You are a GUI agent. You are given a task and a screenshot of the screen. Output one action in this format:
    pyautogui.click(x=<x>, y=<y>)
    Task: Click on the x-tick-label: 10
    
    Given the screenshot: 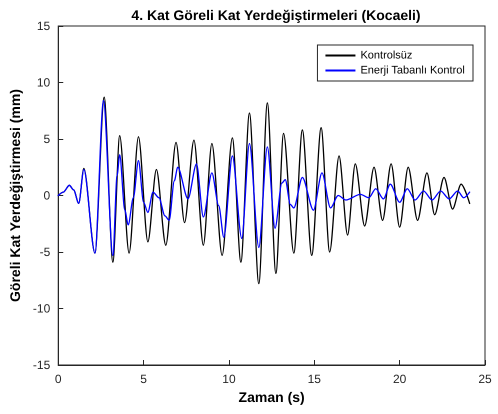 What is the action you would take?
    pyautogui.click(x=229, y=379)
    